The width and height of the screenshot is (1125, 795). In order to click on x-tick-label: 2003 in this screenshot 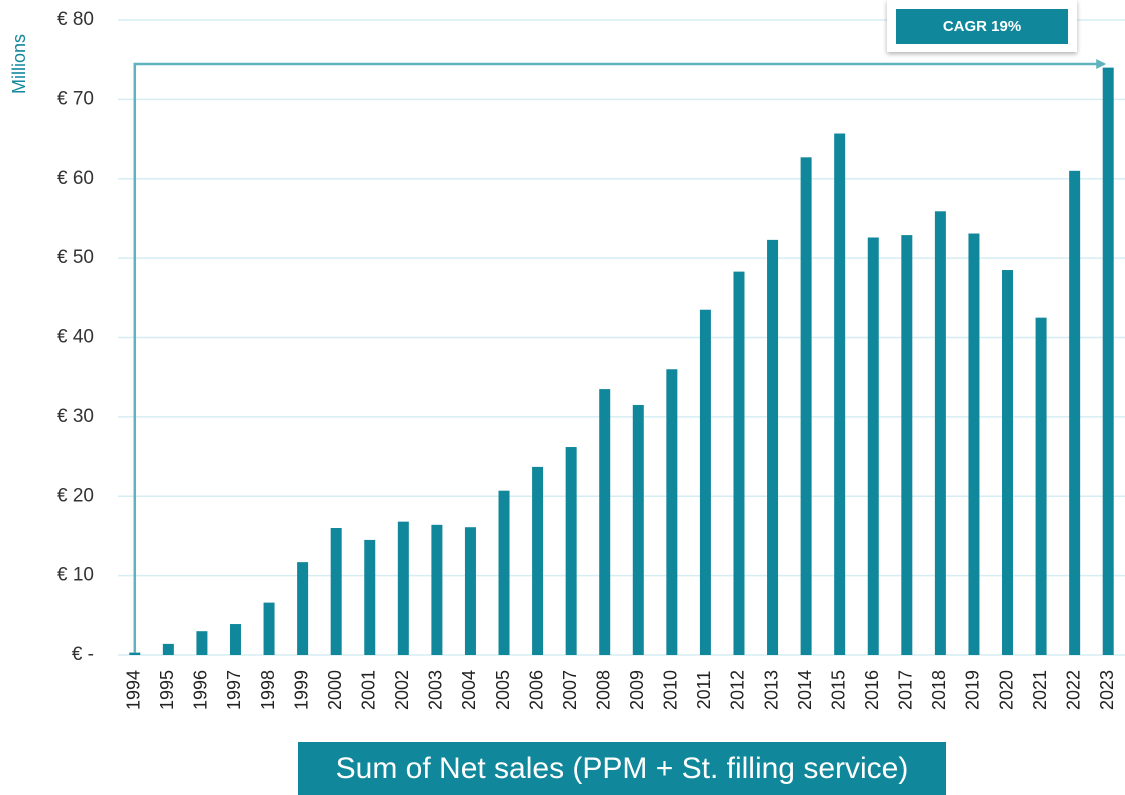, I will do `click(436, 690)`.